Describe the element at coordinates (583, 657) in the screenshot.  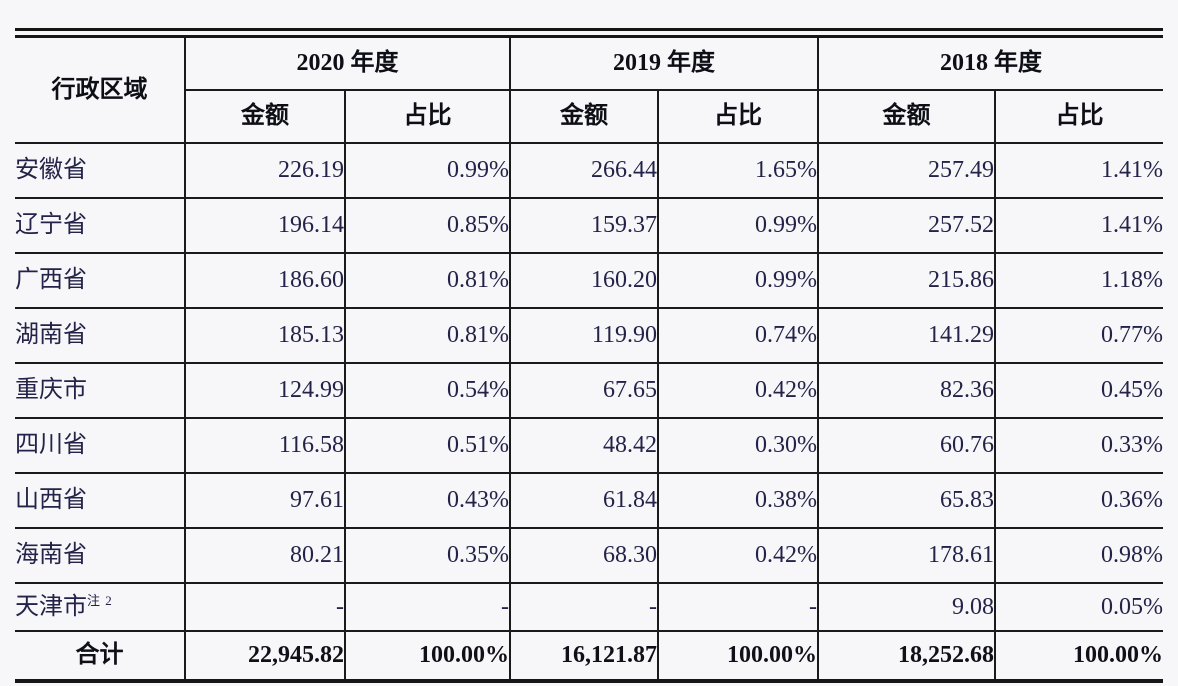
I see `total-amount-cell: 16,121.87` at that location.